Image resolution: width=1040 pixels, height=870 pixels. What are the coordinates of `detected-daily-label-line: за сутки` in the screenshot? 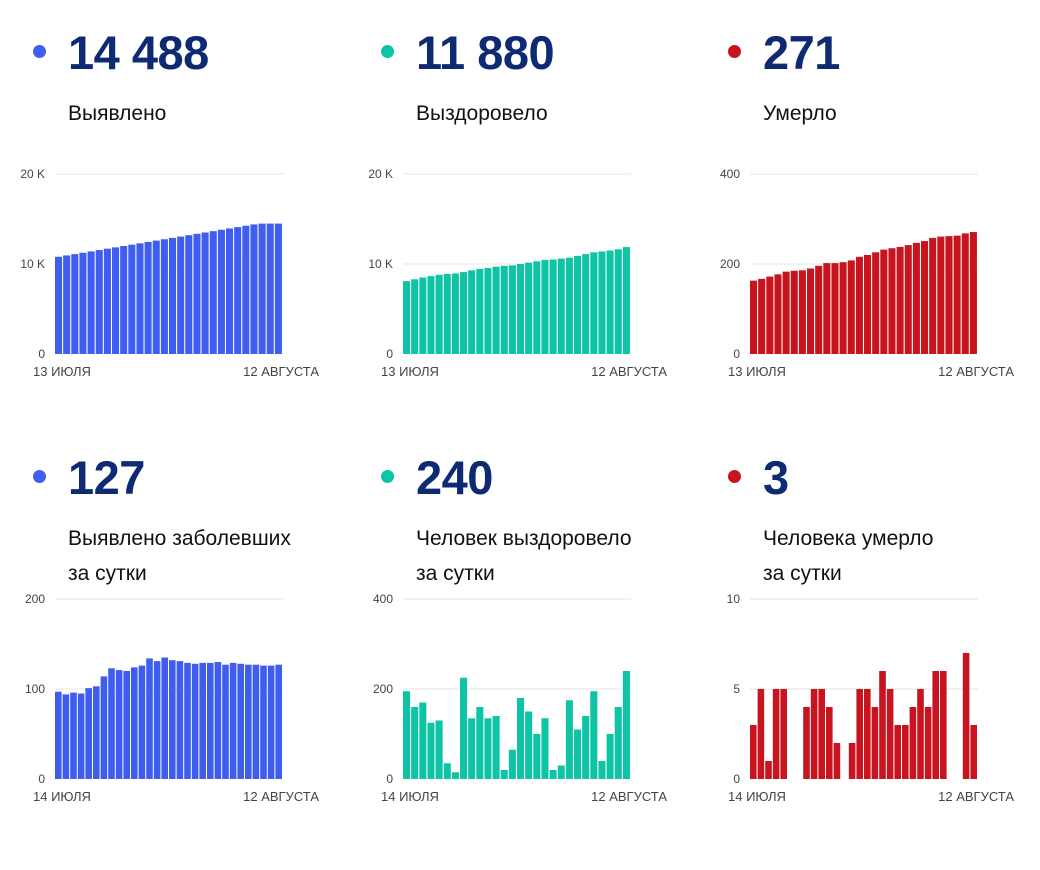 It's located at (107, 573).